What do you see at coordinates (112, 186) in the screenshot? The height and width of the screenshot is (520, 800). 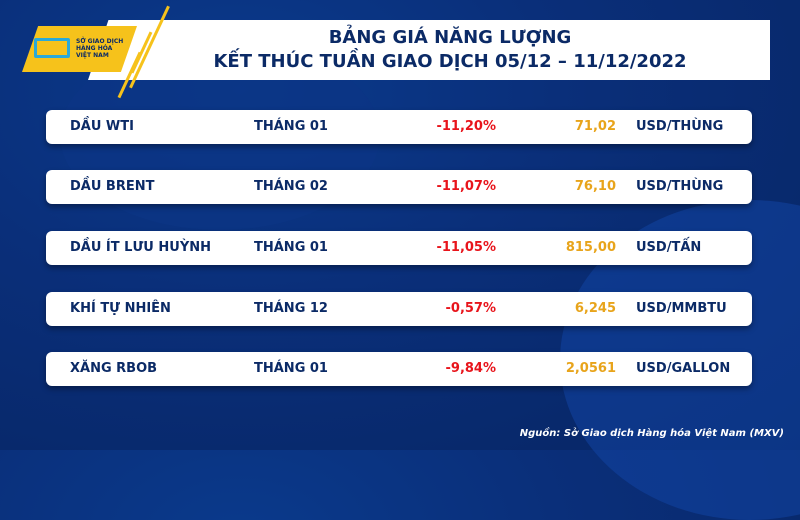 I see `commodity-name: DẦU BRENT` at bounding box center [112, 186].